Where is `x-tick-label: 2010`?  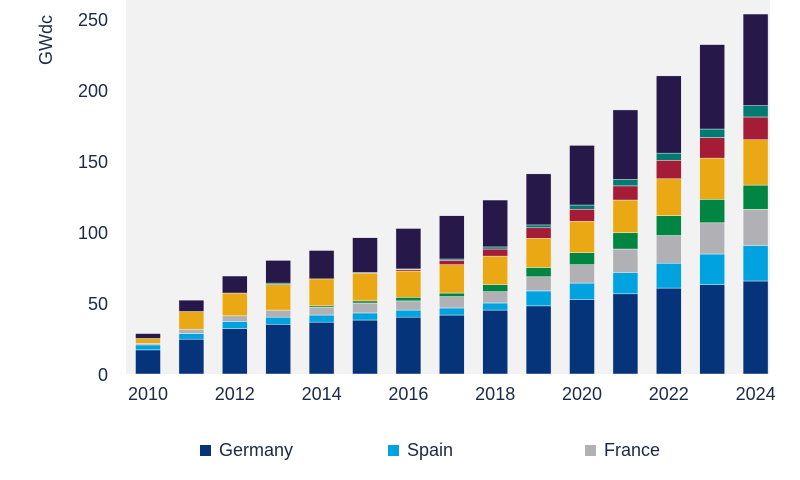 x-tick-label: 2010 is located at coordinates (148, 394).